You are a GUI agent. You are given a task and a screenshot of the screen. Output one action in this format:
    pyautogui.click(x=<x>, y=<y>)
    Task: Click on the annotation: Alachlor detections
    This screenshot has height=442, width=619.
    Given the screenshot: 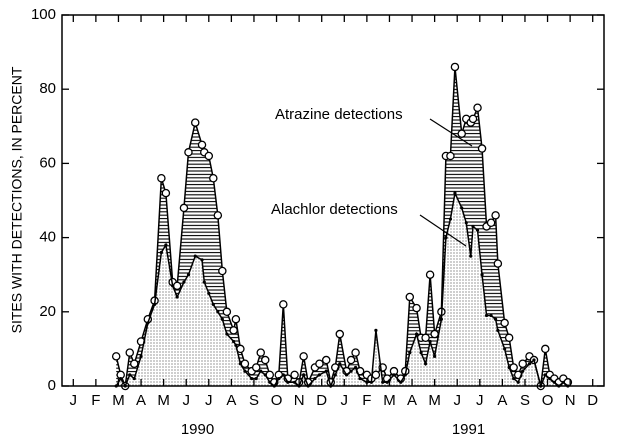 What is the action you would take?
    pyautogui.click(x=334, y=209)
    